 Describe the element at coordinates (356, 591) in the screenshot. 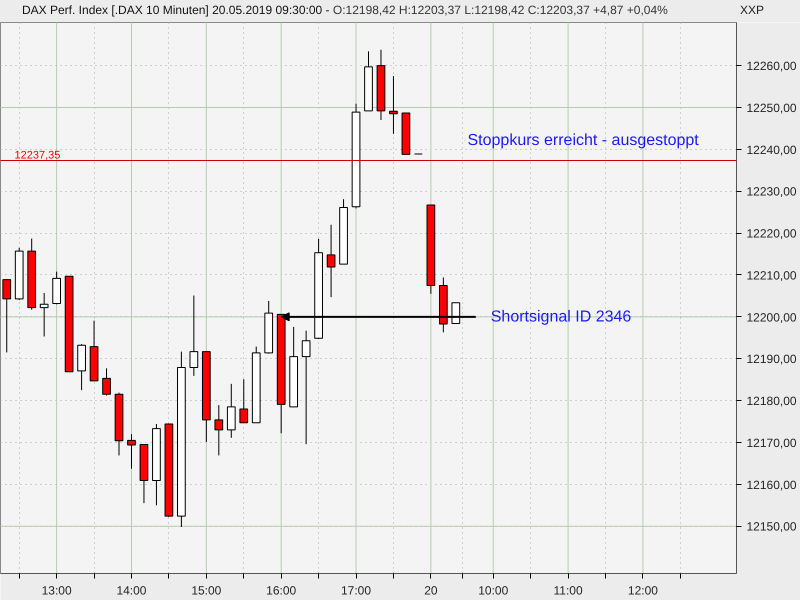

I see `x-tick-label: 17:00` at that location.